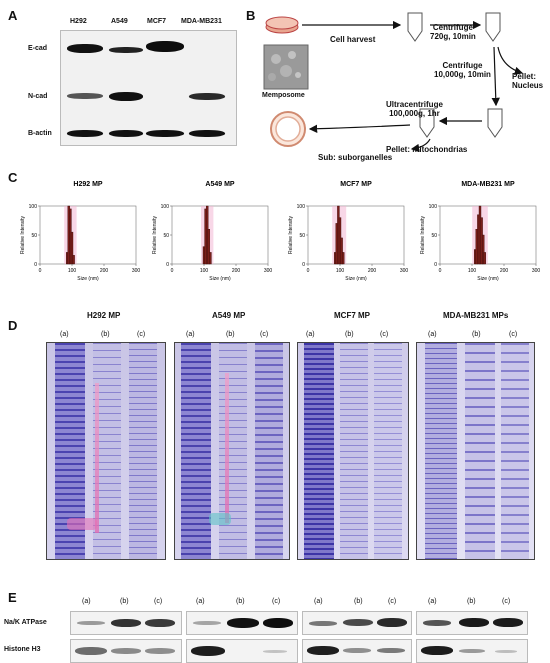  What do you see at coordinates (220, 184) in the screenshot?
I see `chart-title: A549 MP` at bounding box center [220, 184].